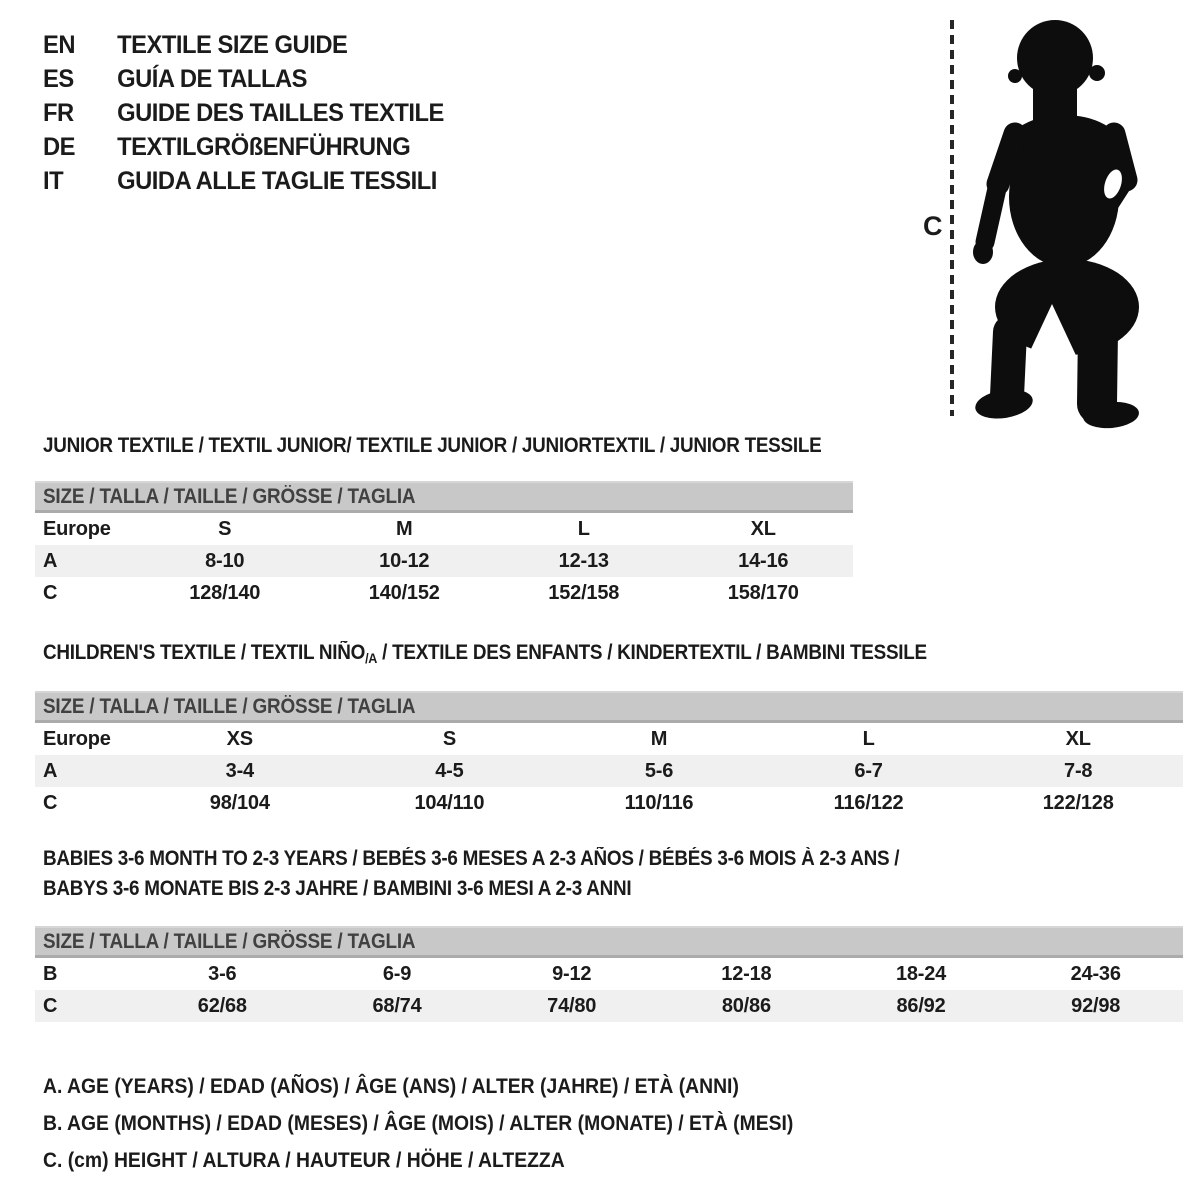 This screenshot has height=1200, width=1200. I want to click on language-title: GUÍA DE TALLAS, so click(212, 78).